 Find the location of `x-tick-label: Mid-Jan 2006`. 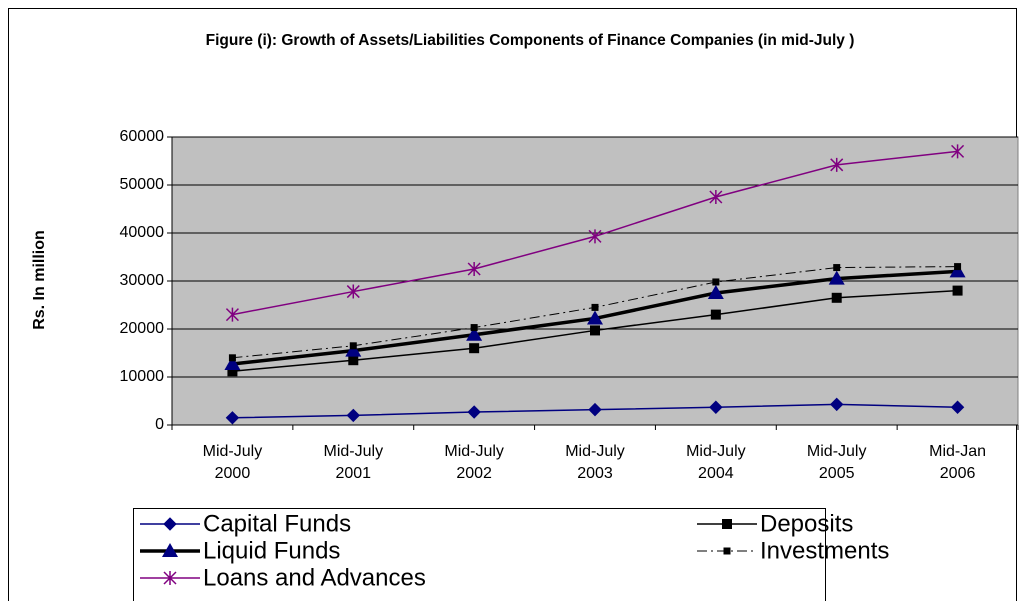

x-tick-label: Mid-Jan 2006 is located at coordinates (958, 462).